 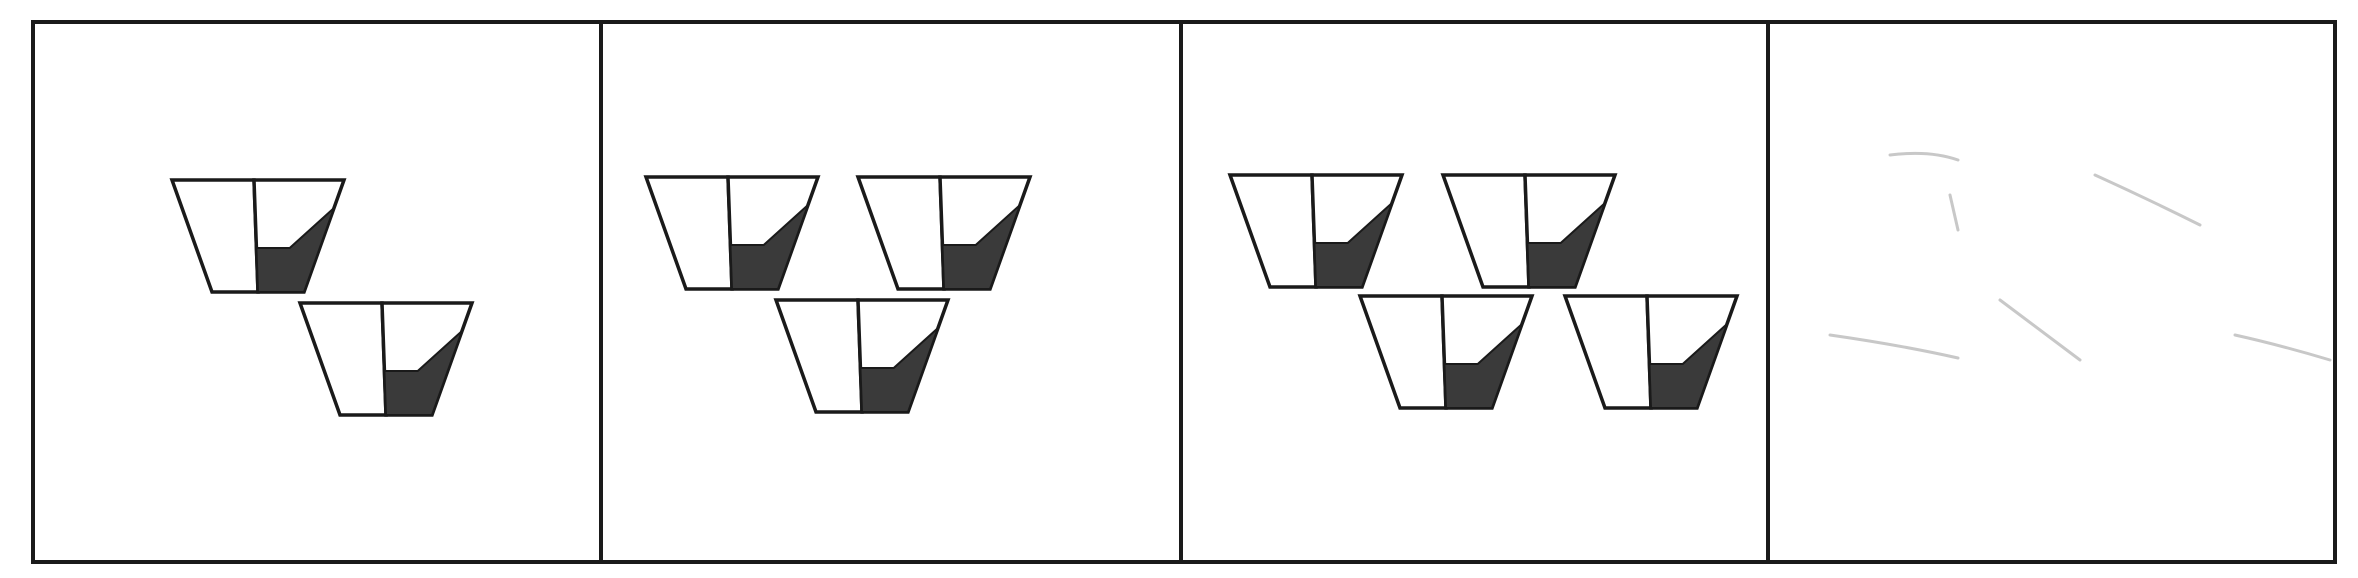 What do you see at coordinates (2080, 256) in the screenshot?
I see `blank-panel-faint-marks` at bounding box center [2080, 256].